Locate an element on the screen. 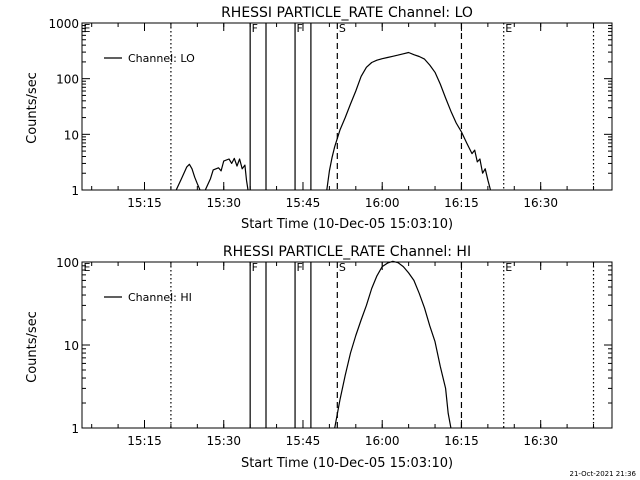 This screenshot has width=640, height=480. chart-title: RHESSI PARTICLE_RATE Channel: LO is located at coordinates (347, 13).